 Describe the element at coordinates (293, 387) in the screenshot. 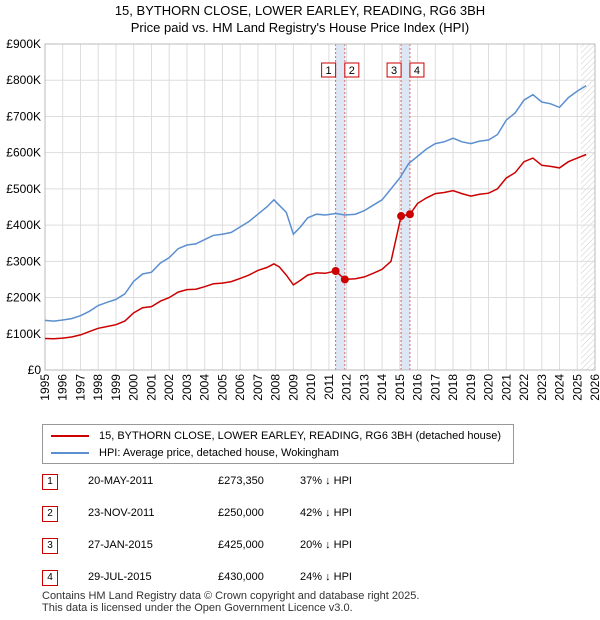

I see `x-tick-label: 2009` at that location.